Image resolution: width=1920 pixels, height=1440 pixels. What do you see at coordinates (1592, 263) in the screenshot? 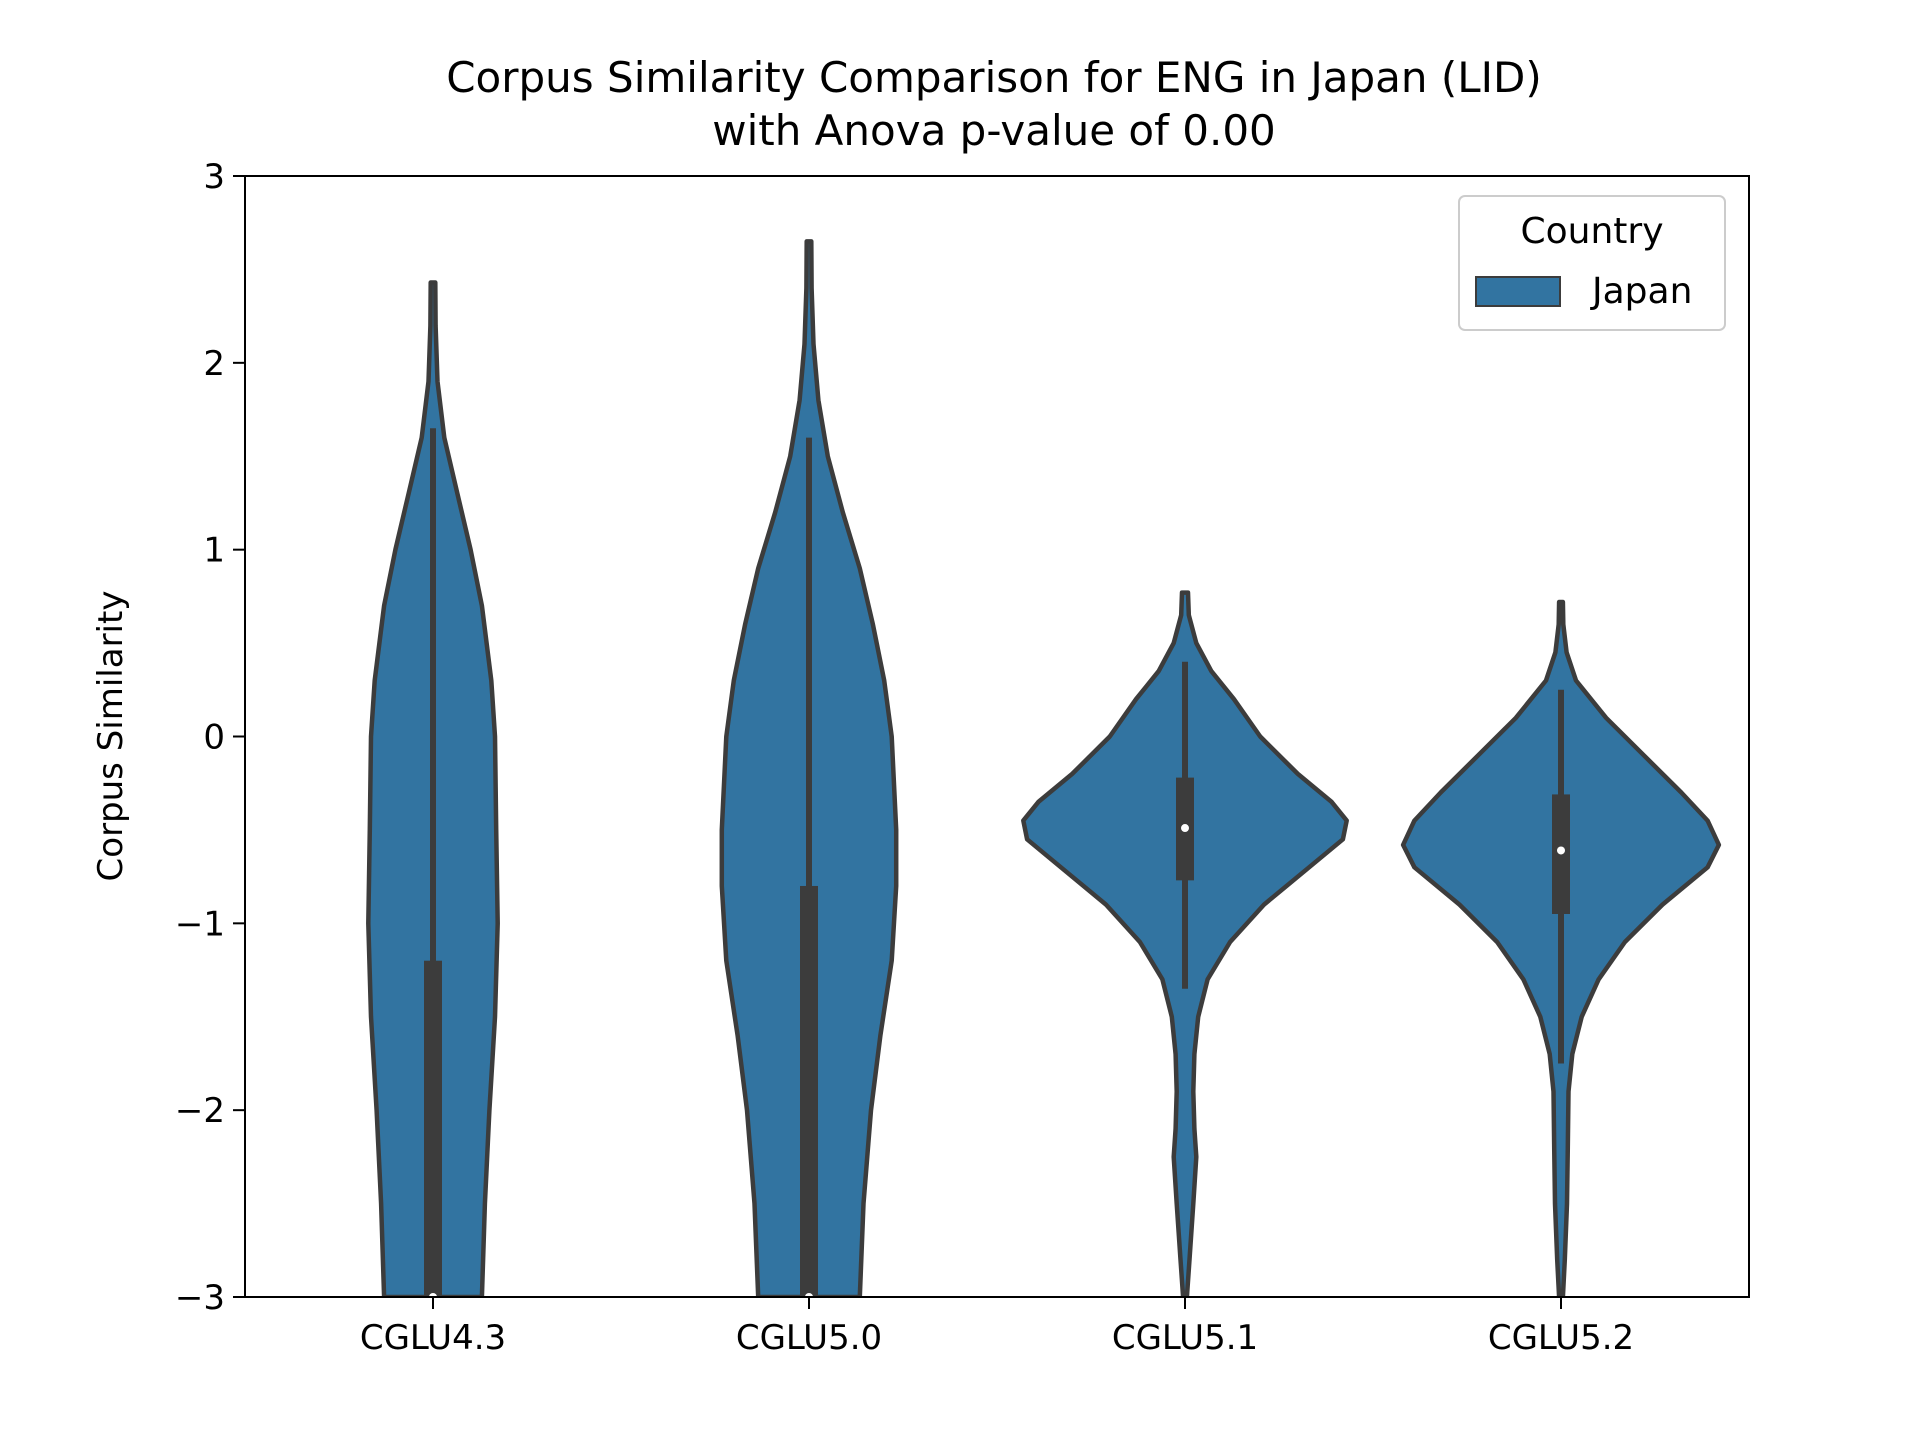
I see `legend: Country Japan` at bounding box center [1592, 263].